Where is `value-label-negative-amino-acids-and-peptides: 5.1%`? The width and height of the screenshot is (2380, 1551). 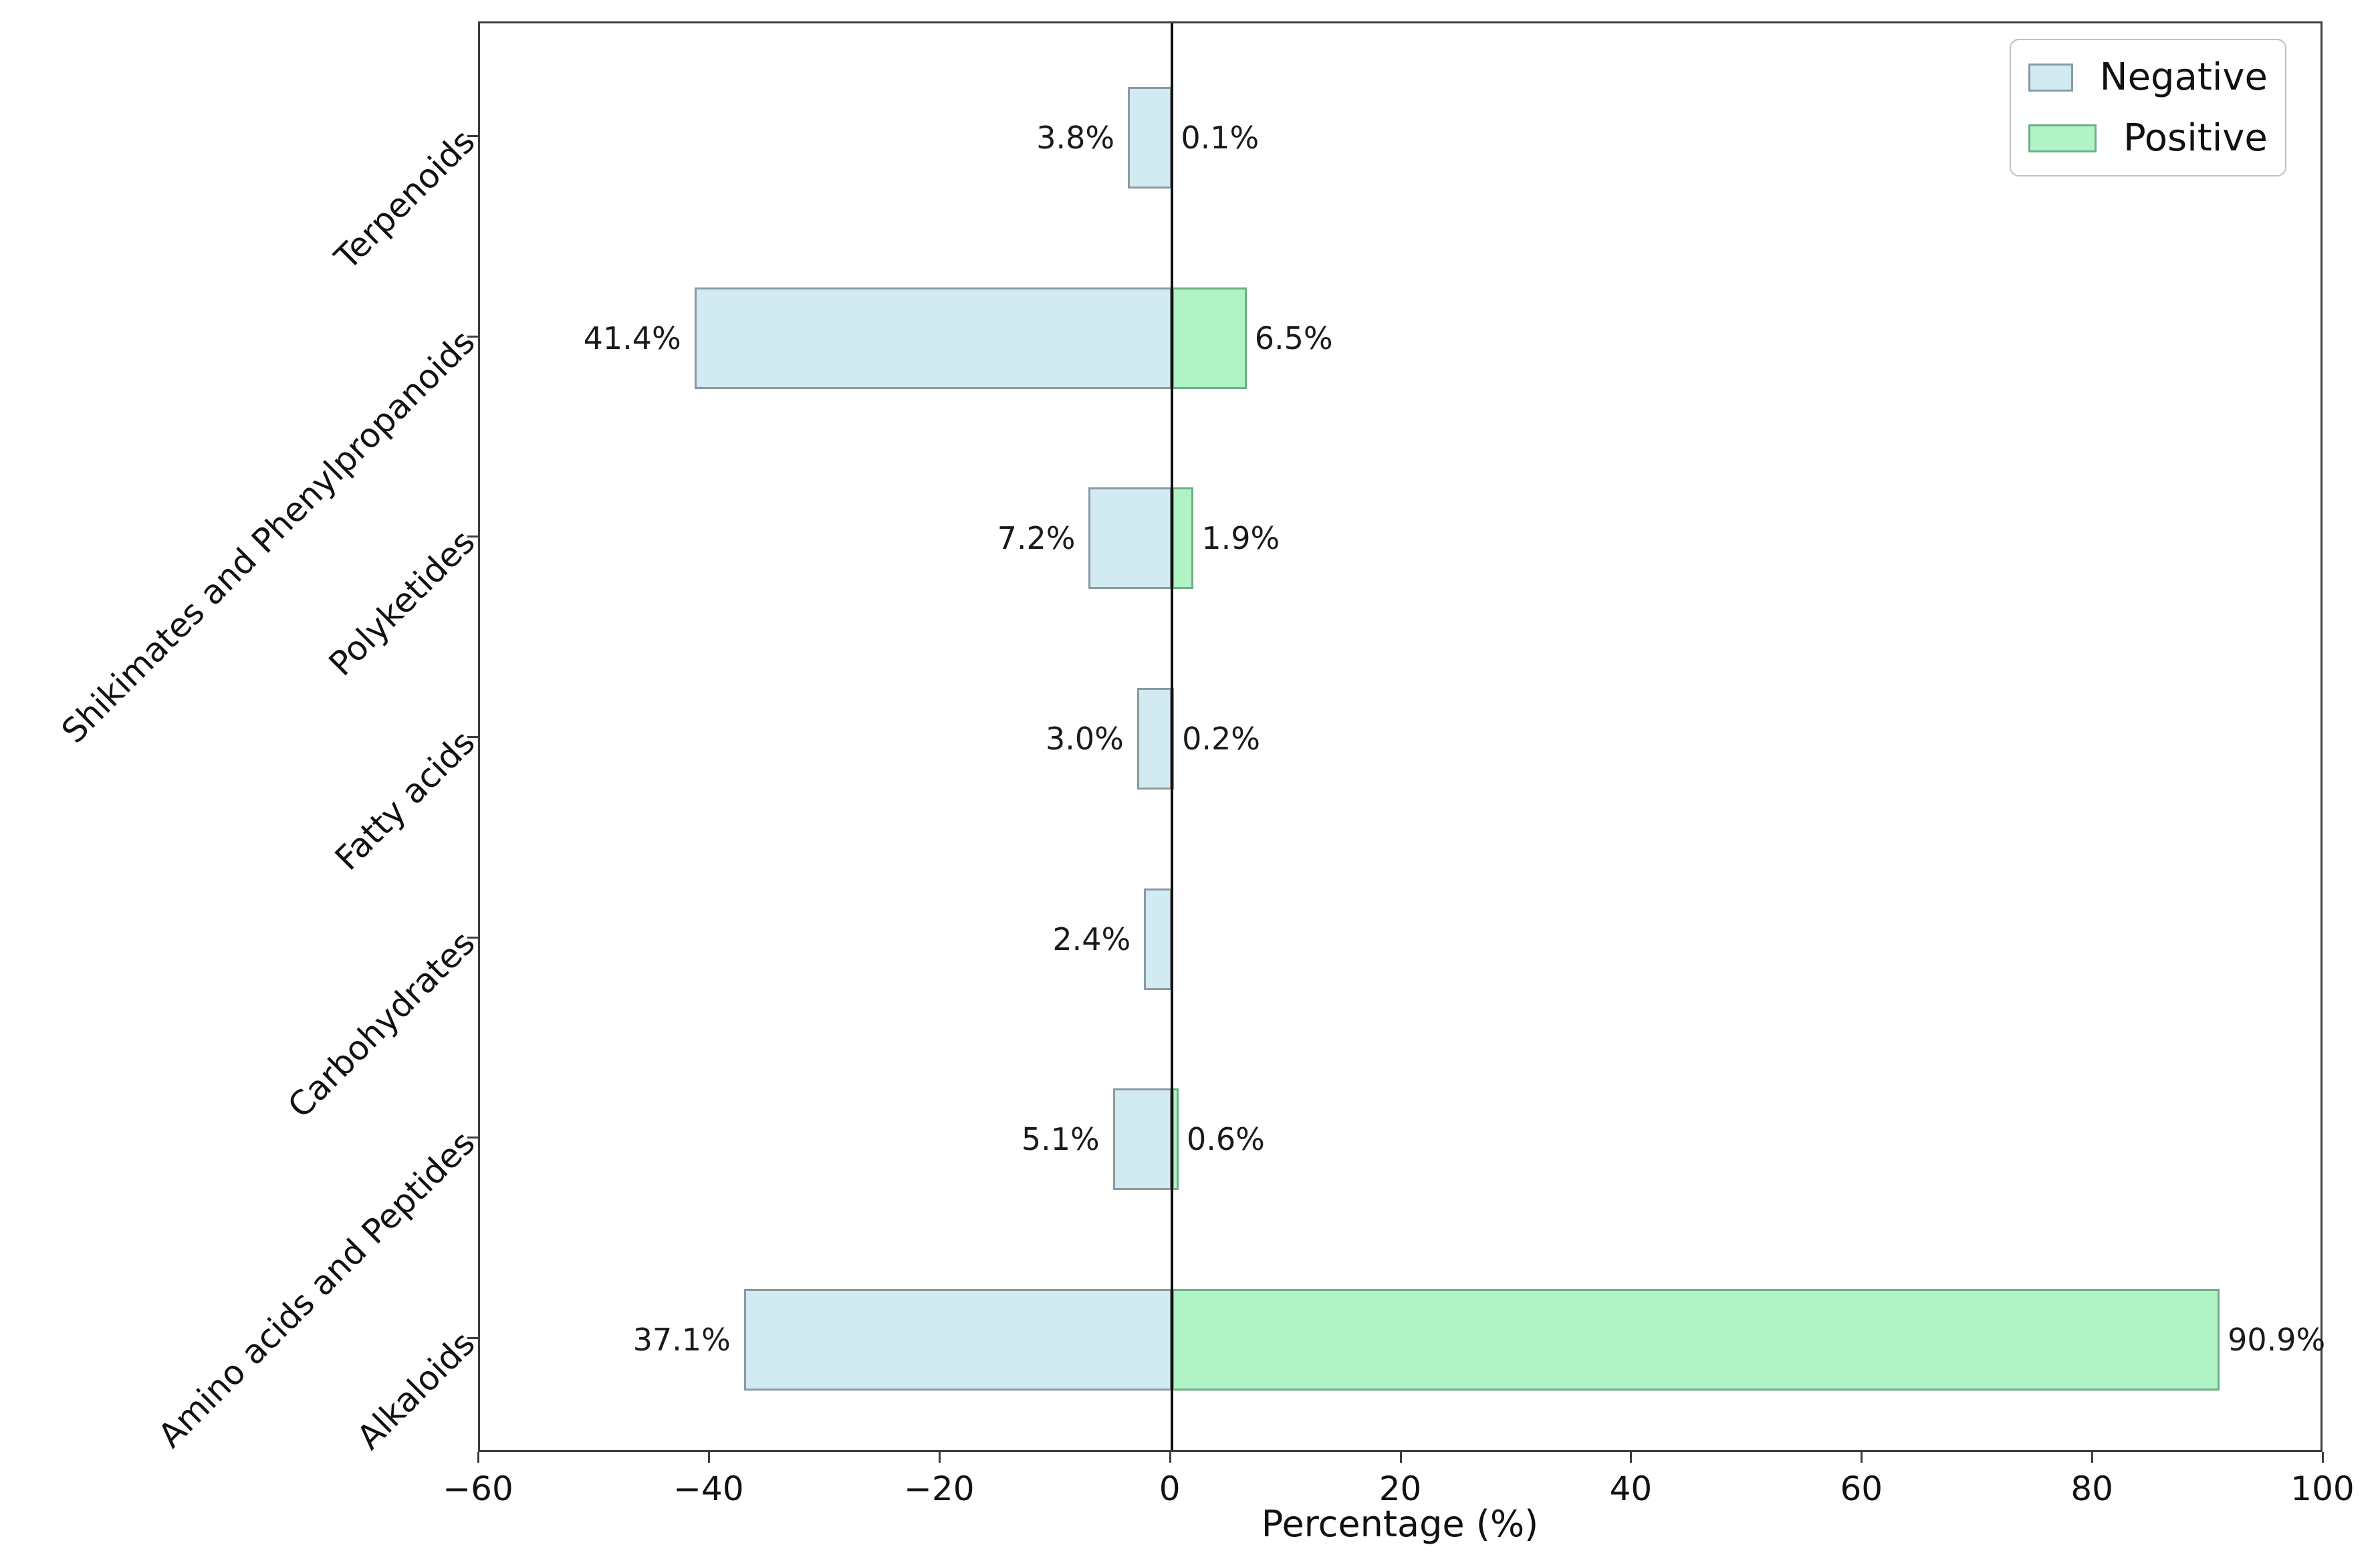 value-label-negative-amino-acids-and-peptides: 5.1% is located at coordinates (1060, 1139).